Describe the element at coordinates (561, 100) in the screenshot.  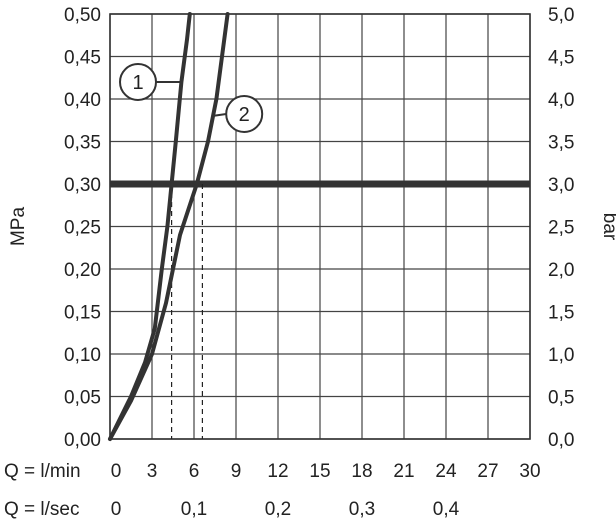
I see `y-right-tick-label: 4,0` at that location.